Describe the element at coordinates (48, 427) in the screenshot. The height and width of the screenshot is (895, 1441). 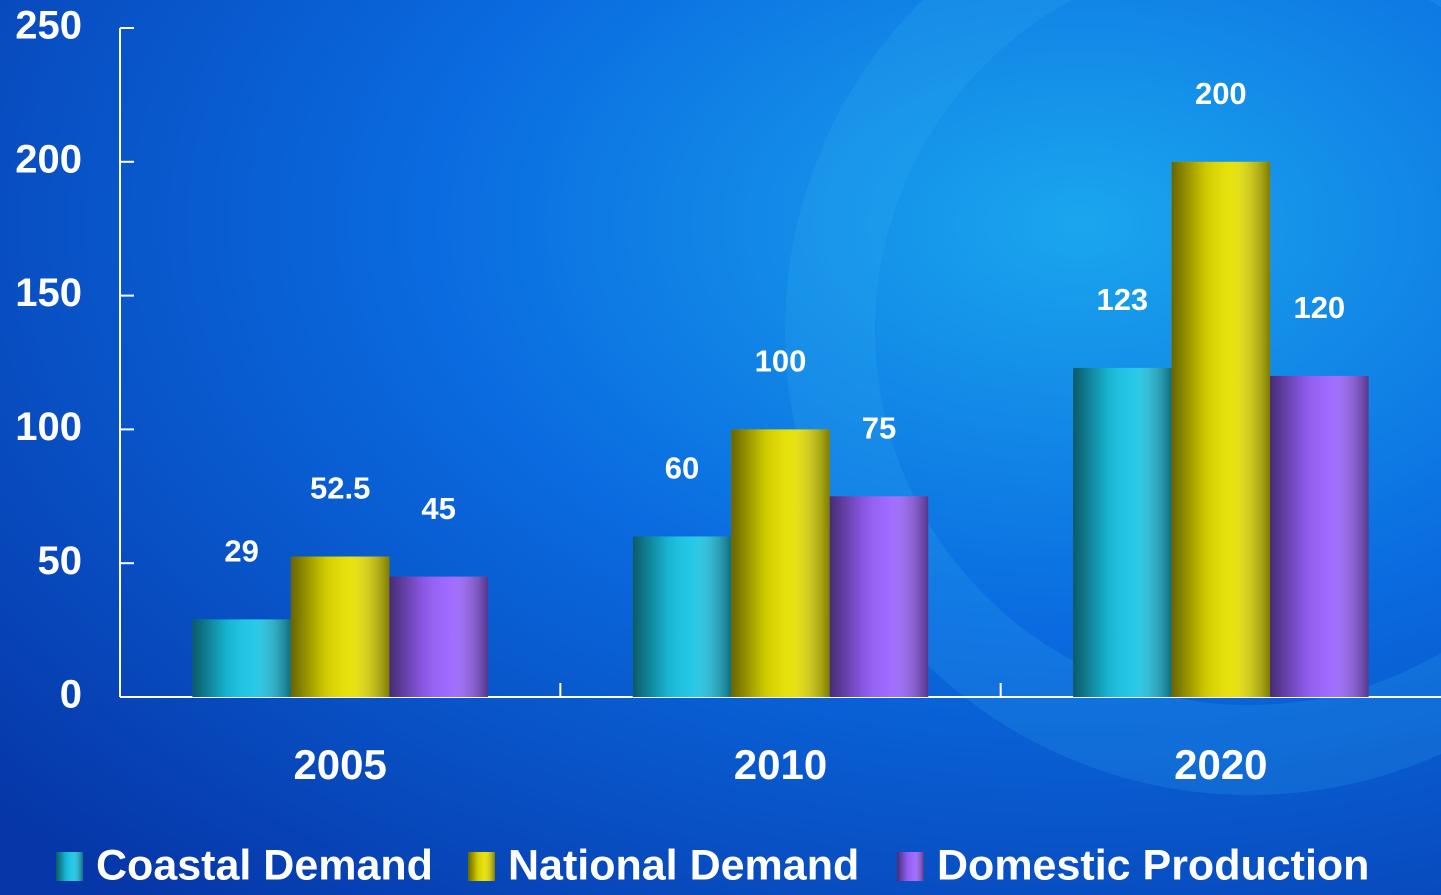
I see `y-tick-label: 100` at that location.